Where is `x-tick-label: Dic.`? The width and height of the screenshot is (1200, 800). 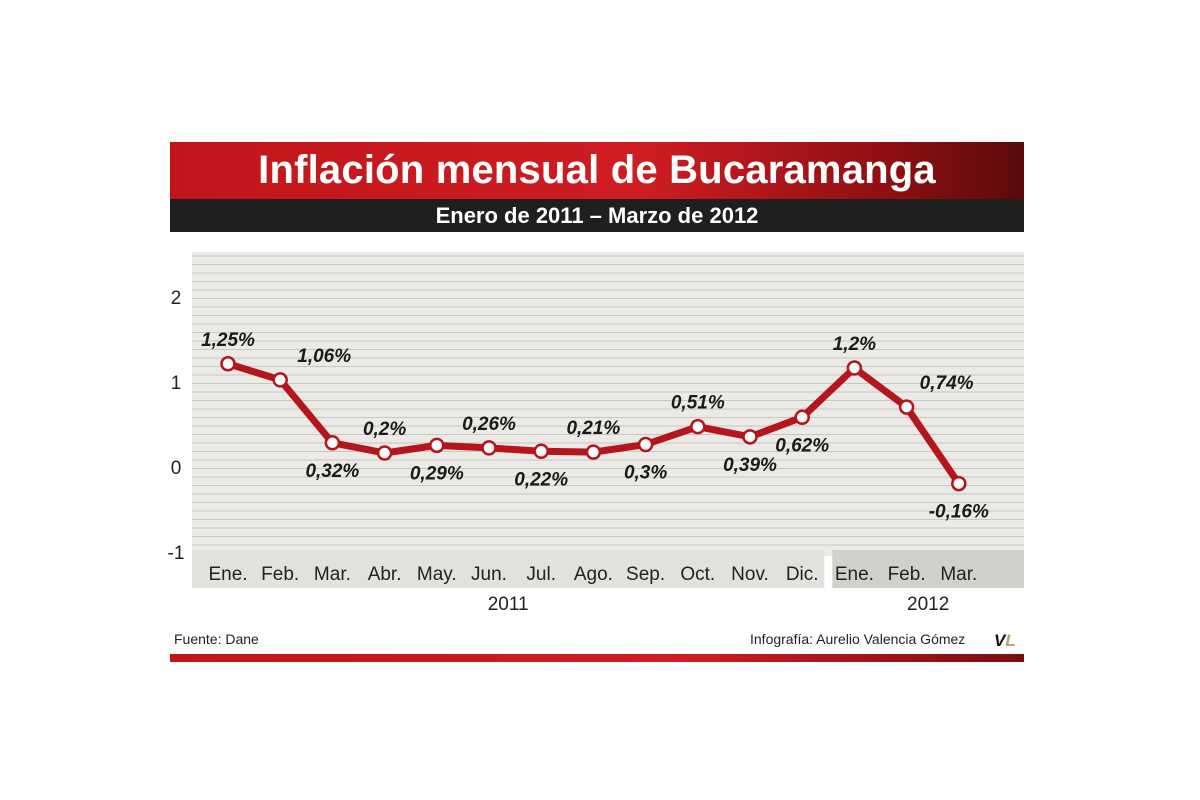
x-tick-label: Dic. is located at coordinates (802, 574).